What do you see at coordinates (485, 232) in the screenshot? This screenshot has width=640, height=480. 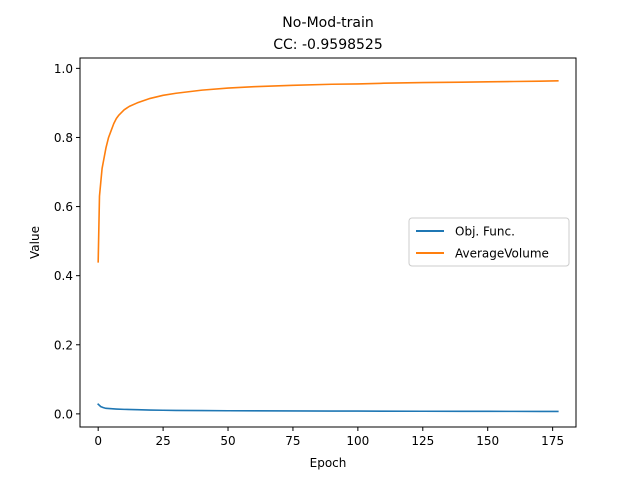 I see `legend-label-obj-func: Obj. Func.` at bounding box center [485, 232].